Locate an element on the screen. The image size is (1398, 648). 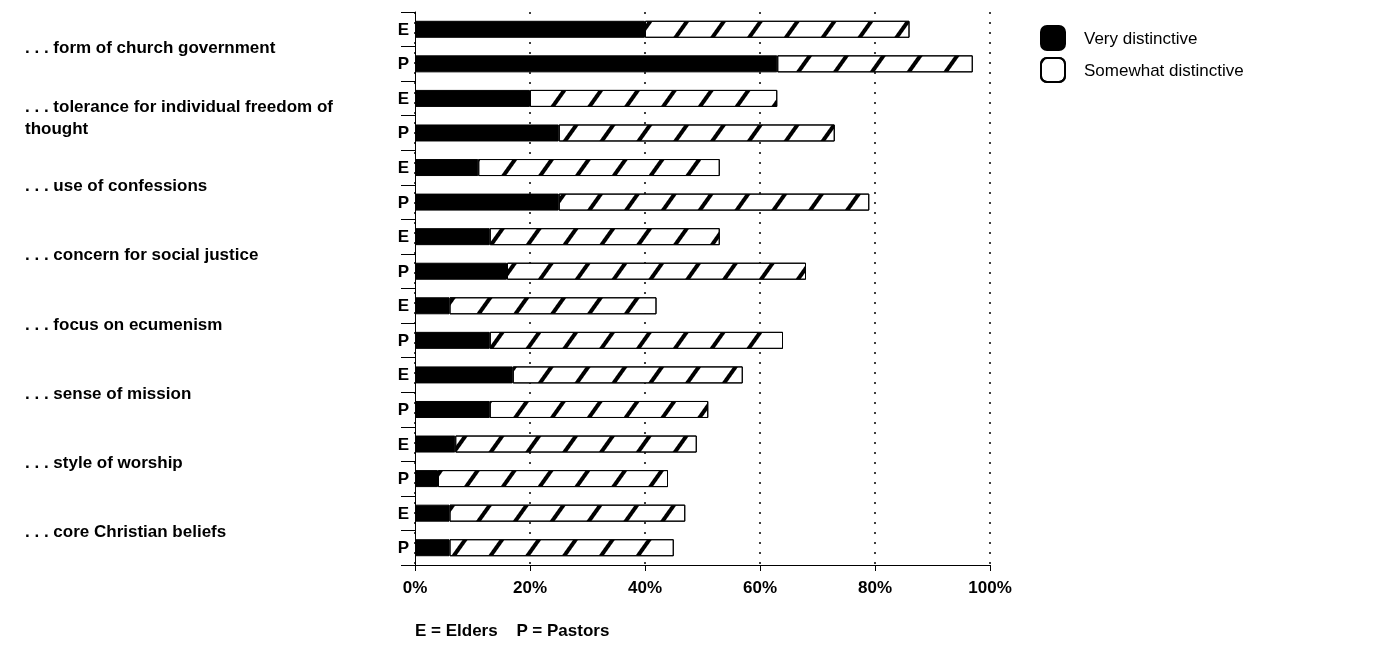
text: . . . concern for social justice is located at coordinates (142, 255).